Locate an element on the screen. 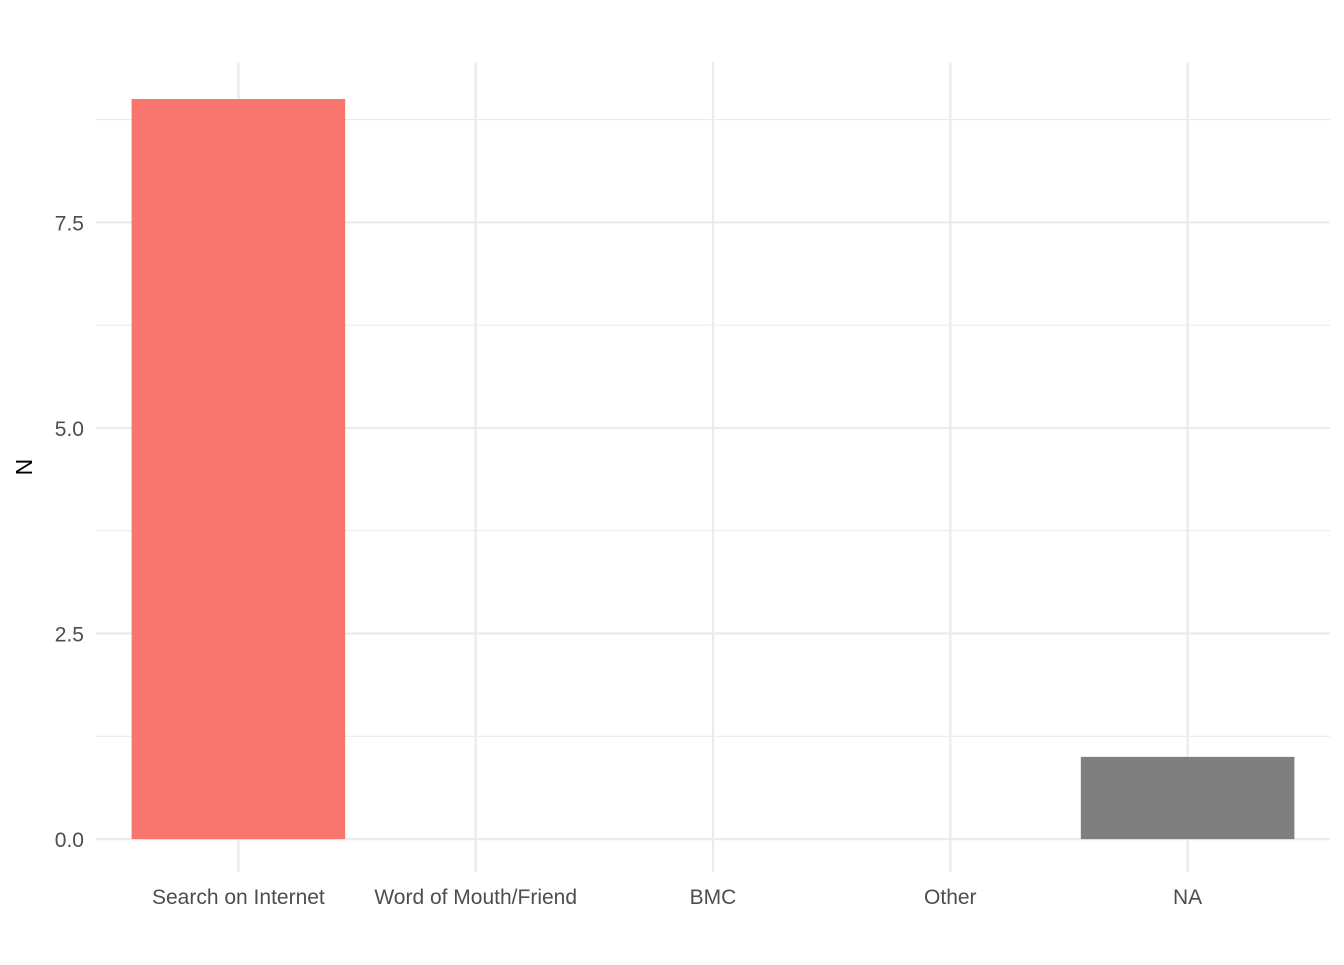 This screenshot has height=965, width=1344. y-axis-title: N is located at coordinates (24, 467).